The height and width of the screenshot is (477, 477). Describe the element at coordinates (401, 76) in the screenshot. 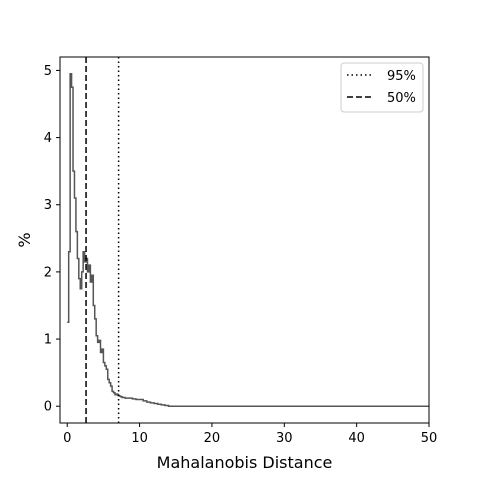

I see `legend-label-95: 95%` at that location.